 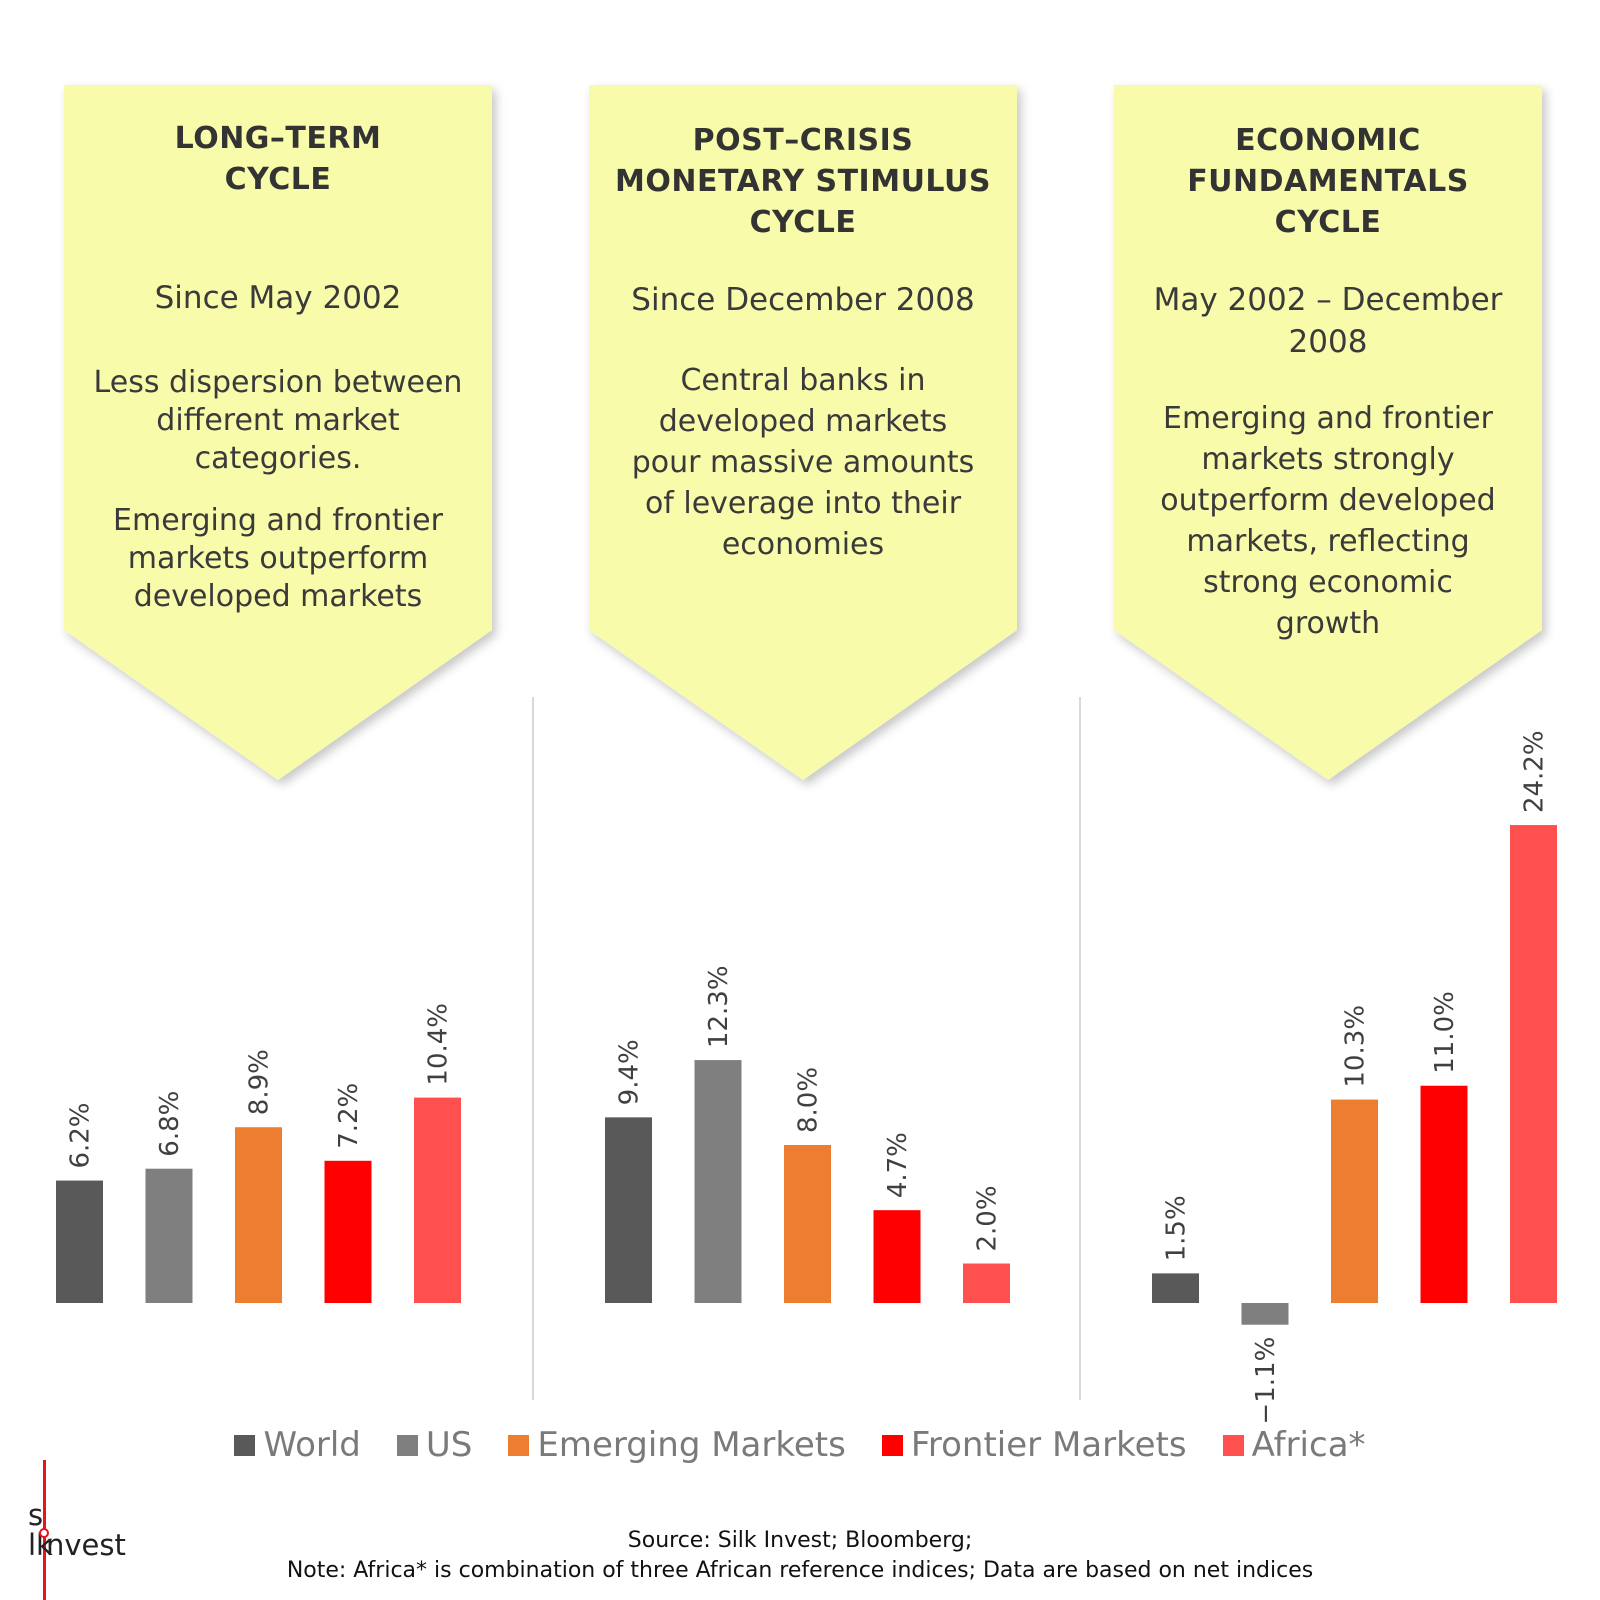 I want to click on data-label: 8.0%, so click(x=809, y=1100).